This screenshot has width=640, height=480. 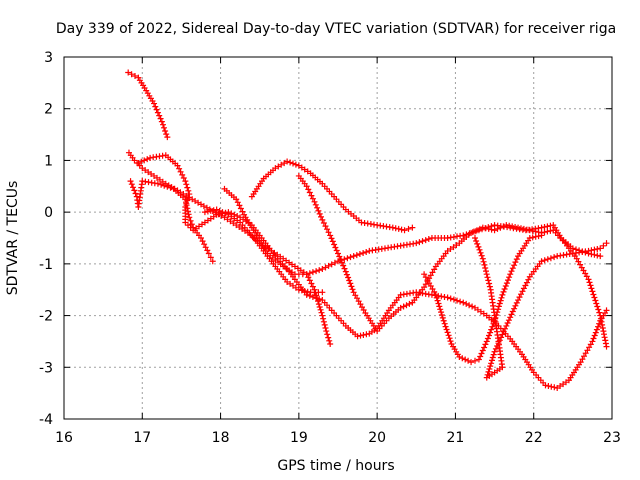 I want to click on x-tick-label: 22, so click(x=534, y=438).